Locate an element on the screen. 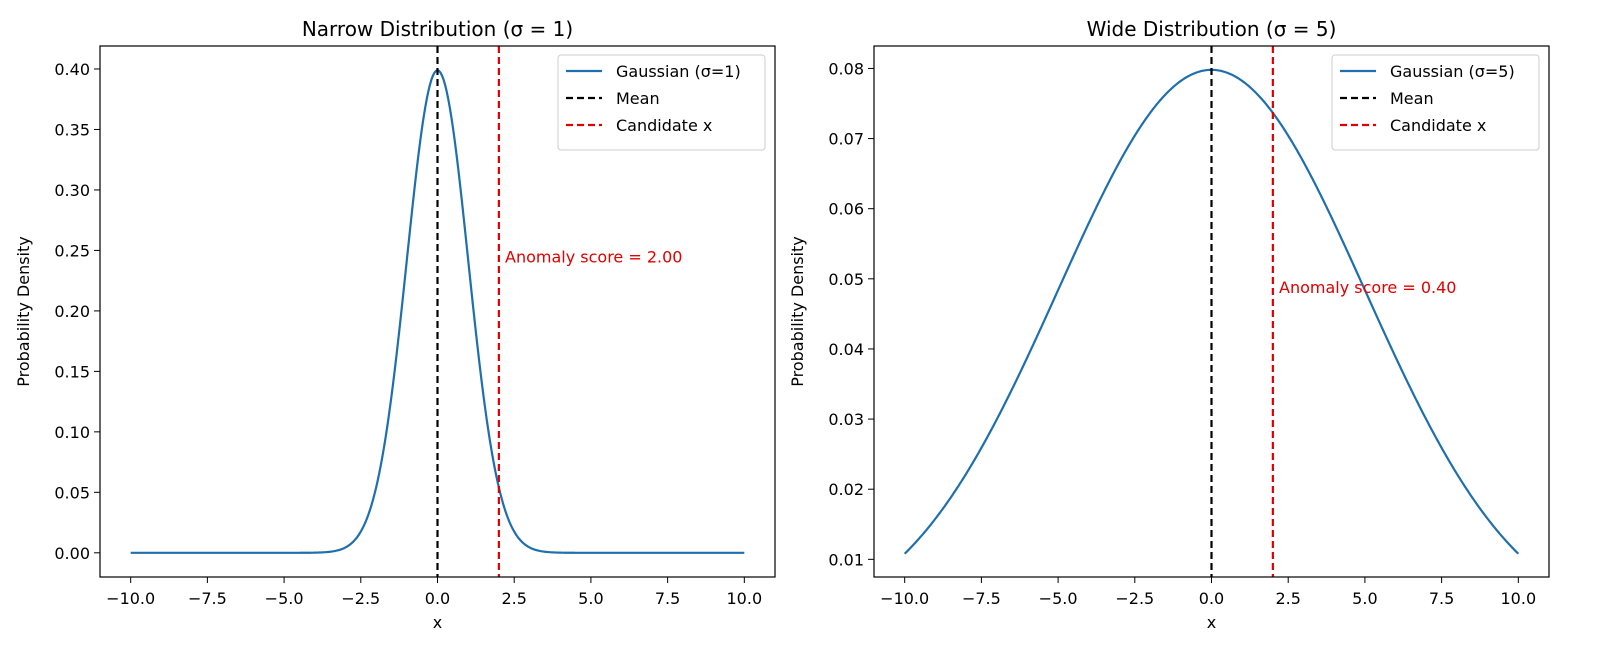 Image resolution: width=1600 pixels, height=666 pixels. y-tick-label: 0.30 is located at coordinates (72, 190).